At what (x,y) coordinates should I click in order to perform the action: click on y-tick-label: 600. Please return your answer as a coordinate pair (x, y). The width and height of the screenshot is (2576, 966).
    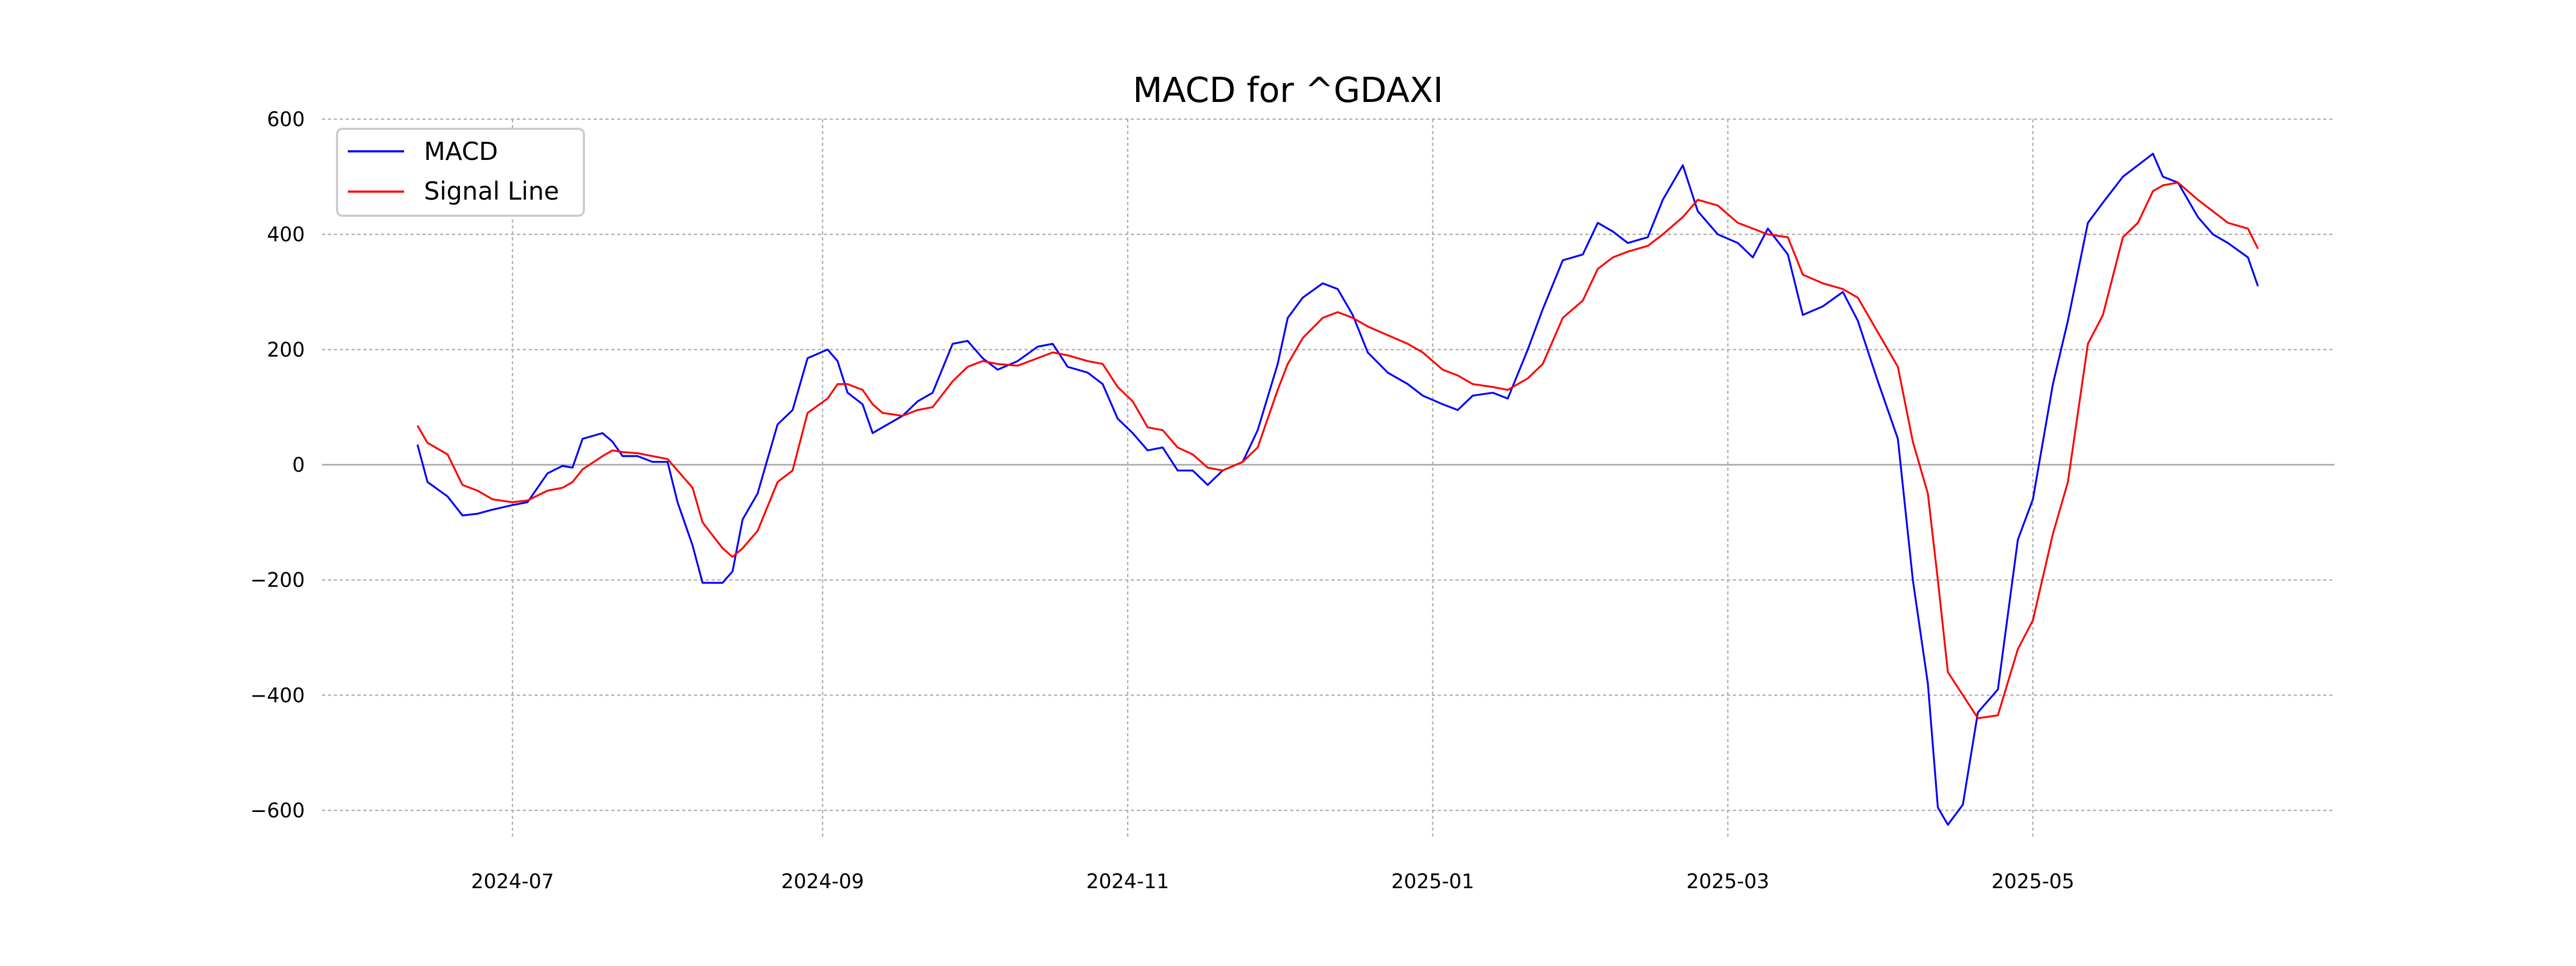
    Looking at the image, I should click on (286, 119).